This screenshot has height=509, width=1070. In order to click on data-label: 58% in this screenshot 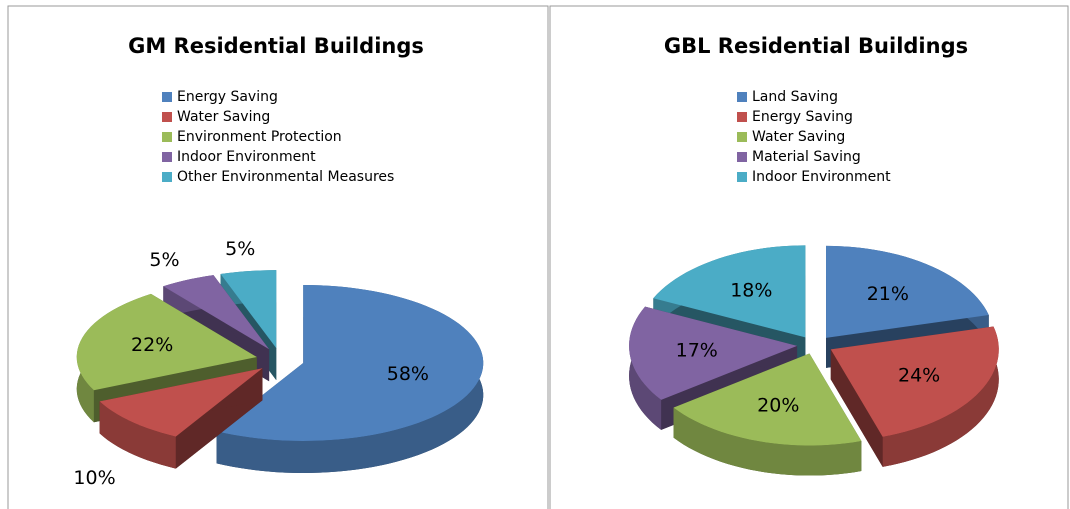, I will do `click(408, 374)`.